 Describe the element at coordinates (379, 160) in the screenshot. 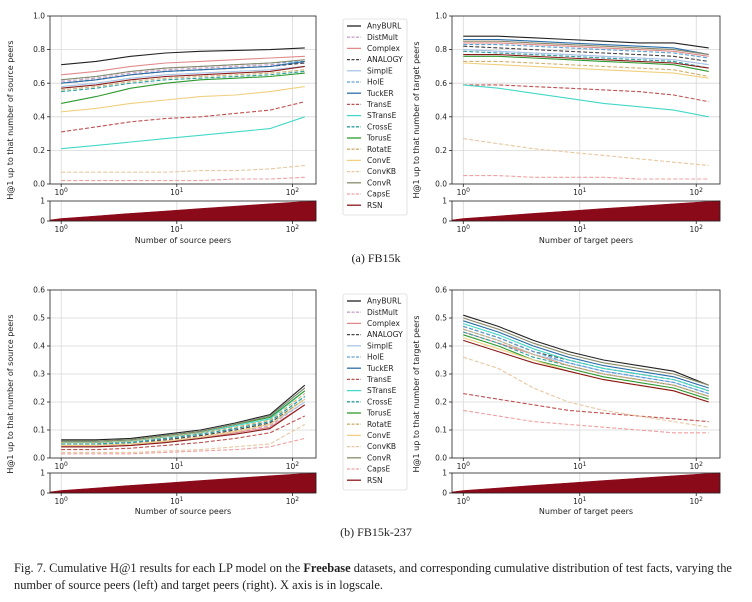

I see `legend-label: ConvE` at that location.